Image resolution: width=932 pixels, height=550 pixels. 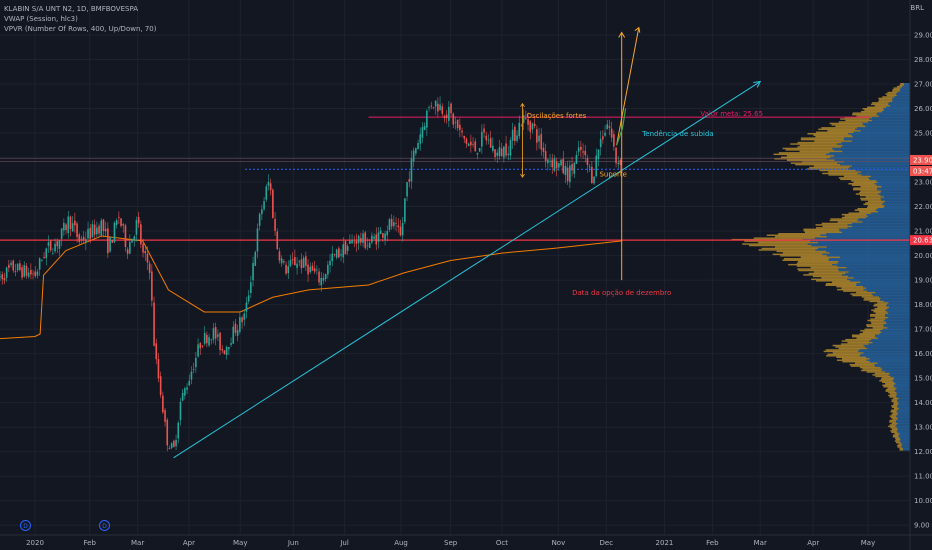 I want to click on x-tick-label: May, so click(x=240, y=543).